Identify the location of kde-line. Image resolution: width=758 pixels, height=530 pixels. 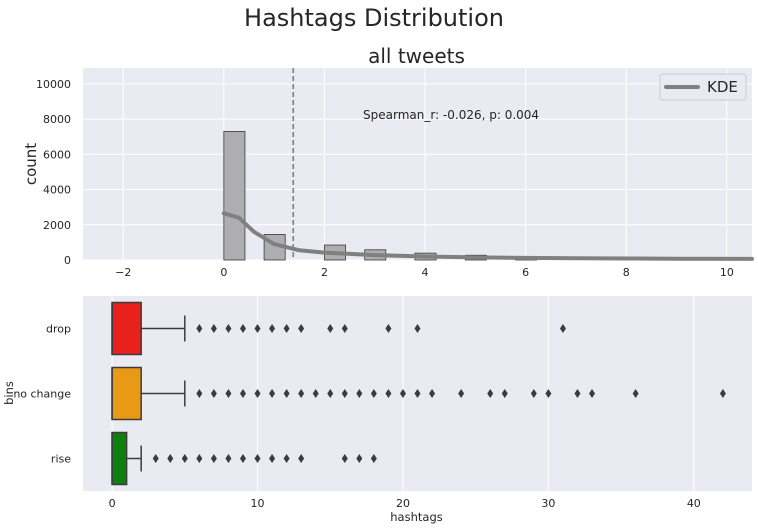
(487, 236).